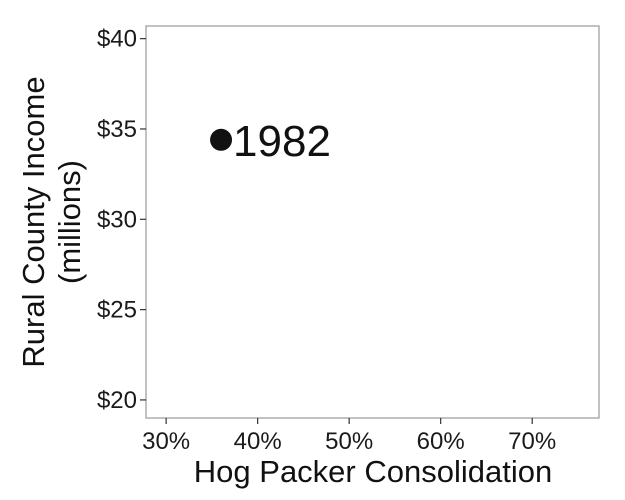  What do you see at coordinates (532, 441) in the screenshot?
I see `x-tick-label: 70%` at bounding box center [532, 441].